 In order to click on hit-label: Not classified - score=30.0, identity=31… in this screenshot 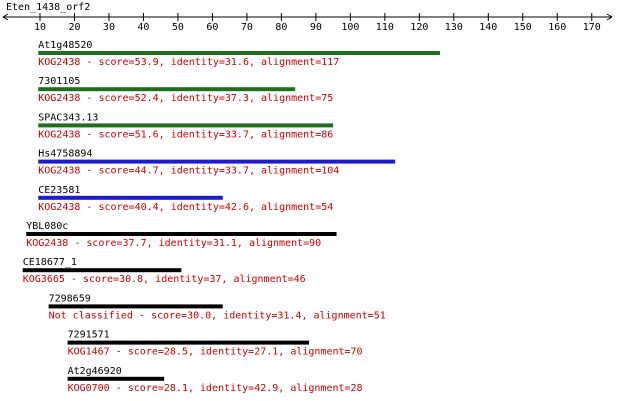, I will do `click(217, 315)`.